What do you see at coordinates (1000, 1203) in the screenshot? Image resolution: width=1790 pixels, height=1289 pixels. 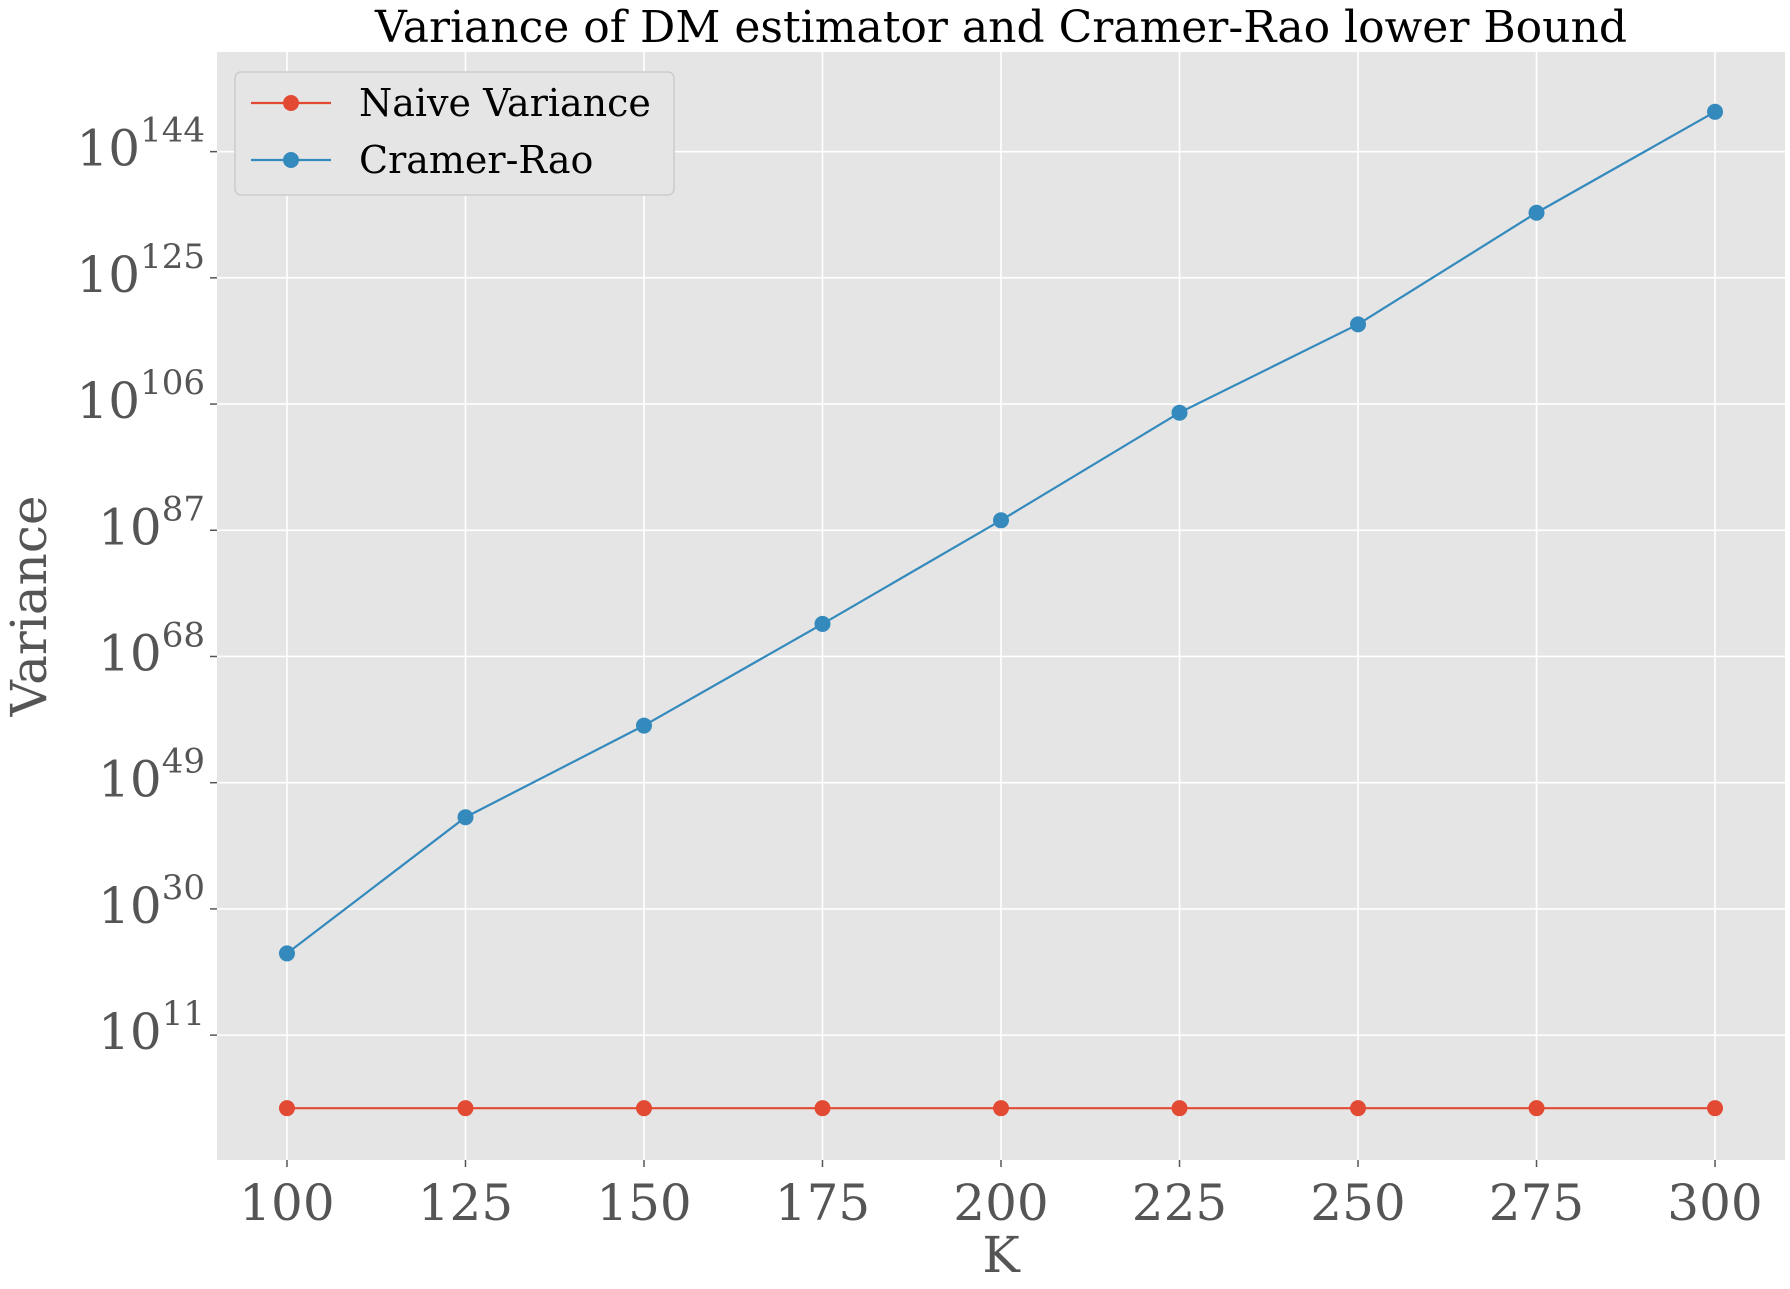 I see `x-tick-label: 200` at bounding box center [1000, 1203].